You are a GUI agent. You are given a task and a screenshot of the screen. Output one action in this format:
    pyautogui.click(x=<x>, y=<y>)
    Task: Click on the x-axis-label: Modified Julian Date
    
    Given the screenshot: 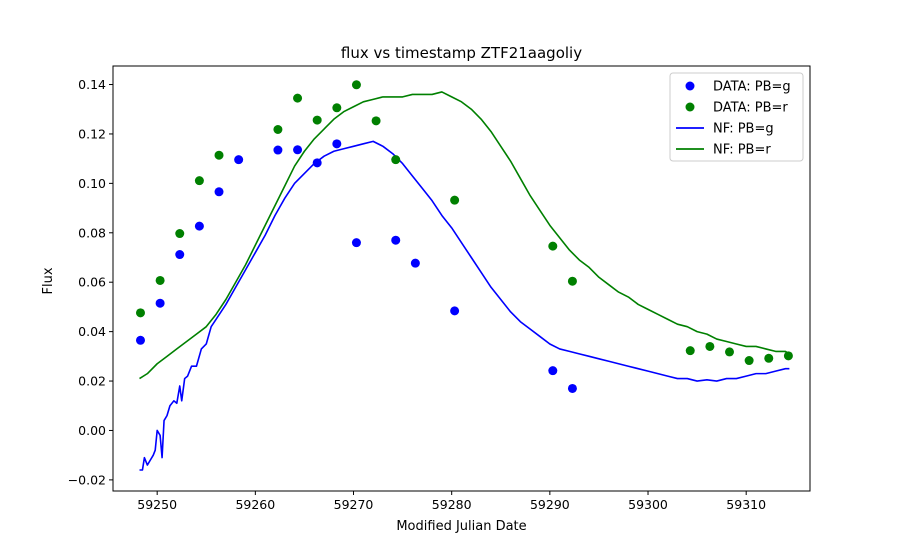 What is the action you would take?
    pyautogui.click(x=461, y=526)
    